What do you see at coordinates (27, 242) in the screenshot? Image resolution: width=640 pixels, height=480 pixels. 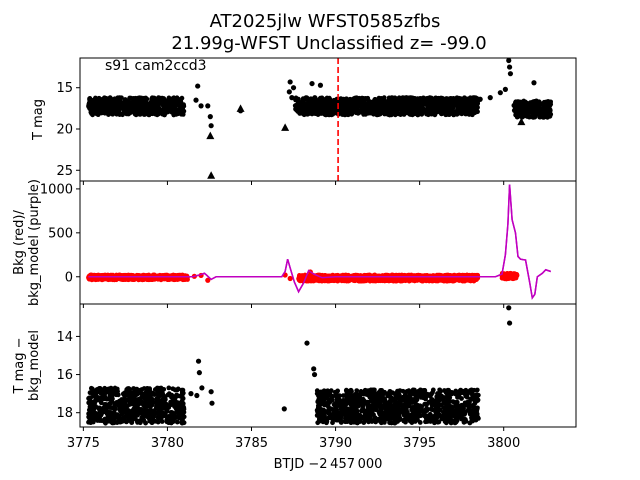 I see `y-axis-label: Bkg (red)/bkg_model (purple)` at bounding box center [27, 242].